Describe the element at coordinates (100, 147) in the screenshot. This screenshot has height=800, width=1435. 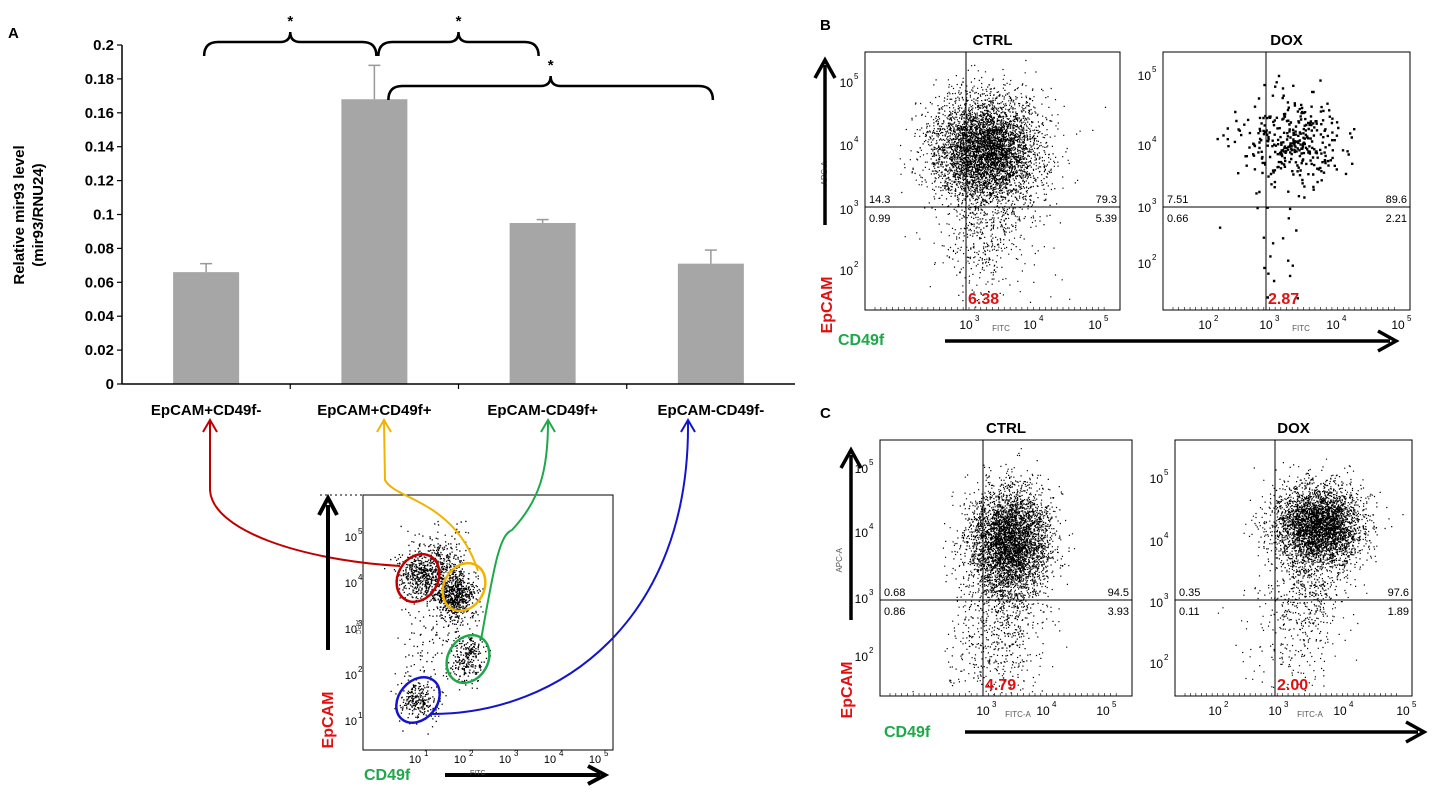
I see `y-tick-label: 0.14` at that location.